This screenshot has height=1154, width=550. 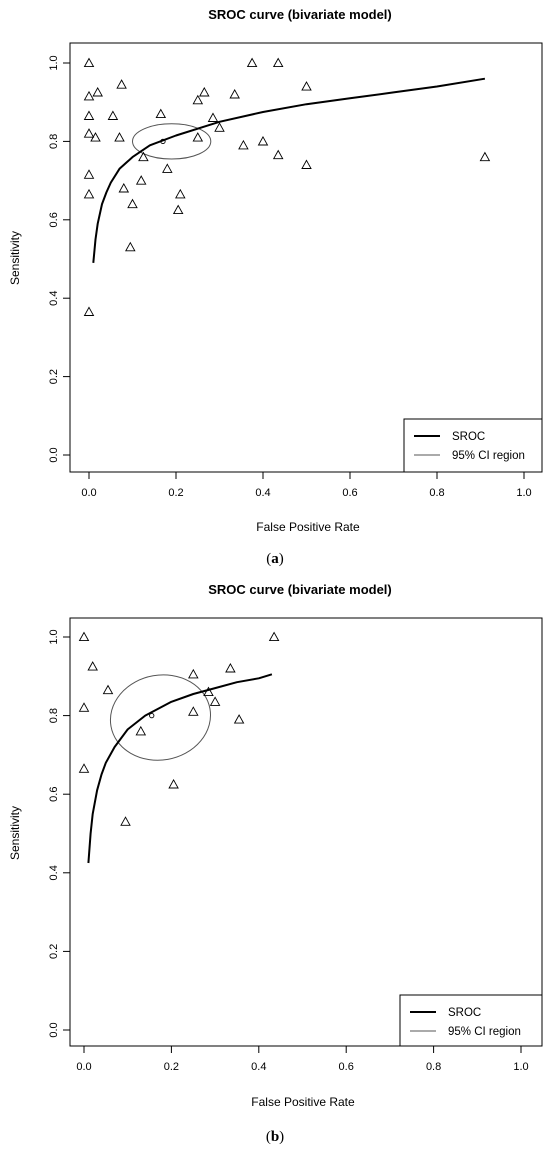 I want to click on legend-ci-label-b: 95% CI region, so click(x=484, y=1032).